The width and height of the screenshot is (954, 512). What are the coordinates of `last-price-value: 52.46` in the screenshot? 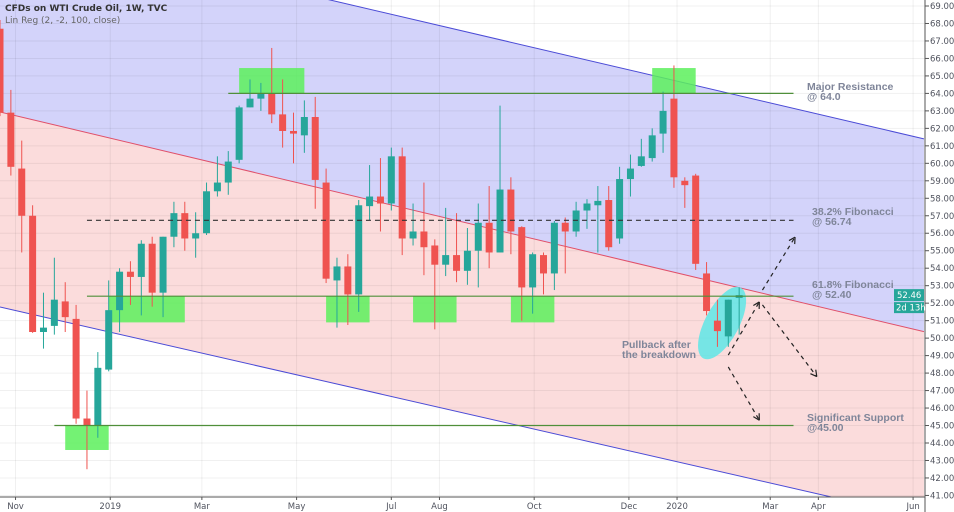 It's located at (909, 296).